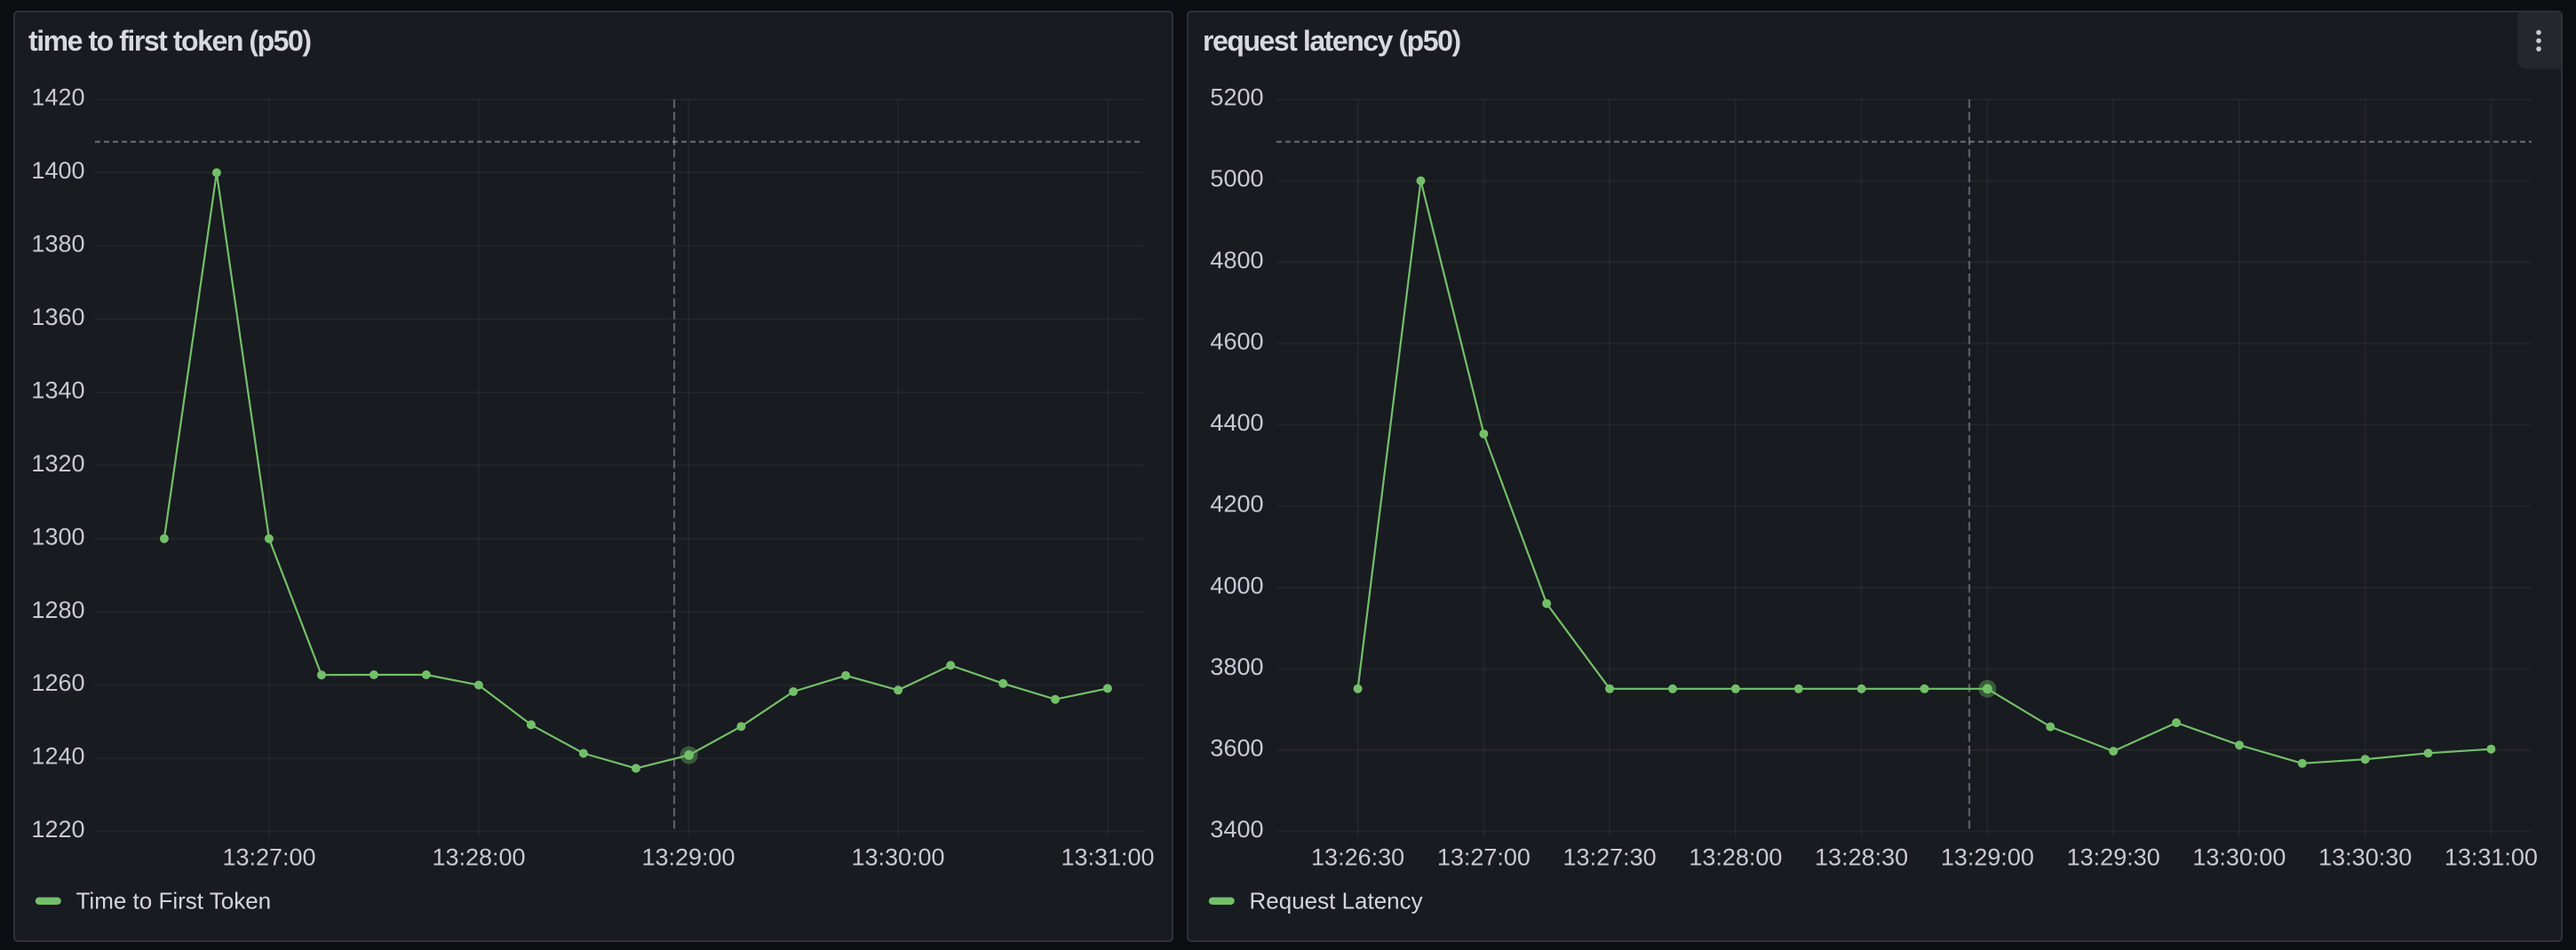  Describe the element at coordinates (1861, 857) in the screenshot. I see `svg-text: 13:28:30` at that location.